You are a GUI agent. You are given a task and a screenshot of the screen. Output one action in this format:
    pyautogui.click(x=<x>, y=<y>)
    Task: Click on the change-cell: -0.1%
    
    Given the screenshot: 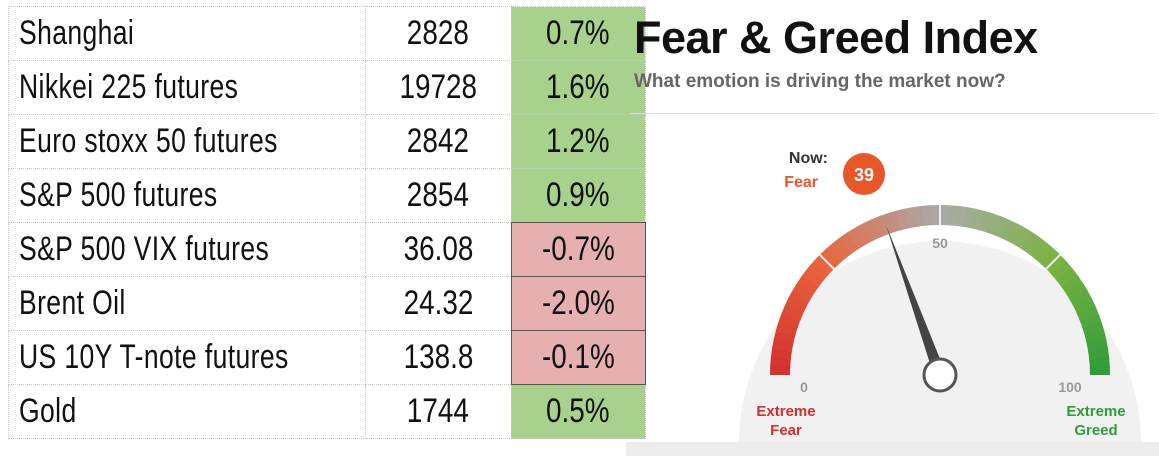 What is the action you would take?
    pyautogui.click(x=578, y=357)
    